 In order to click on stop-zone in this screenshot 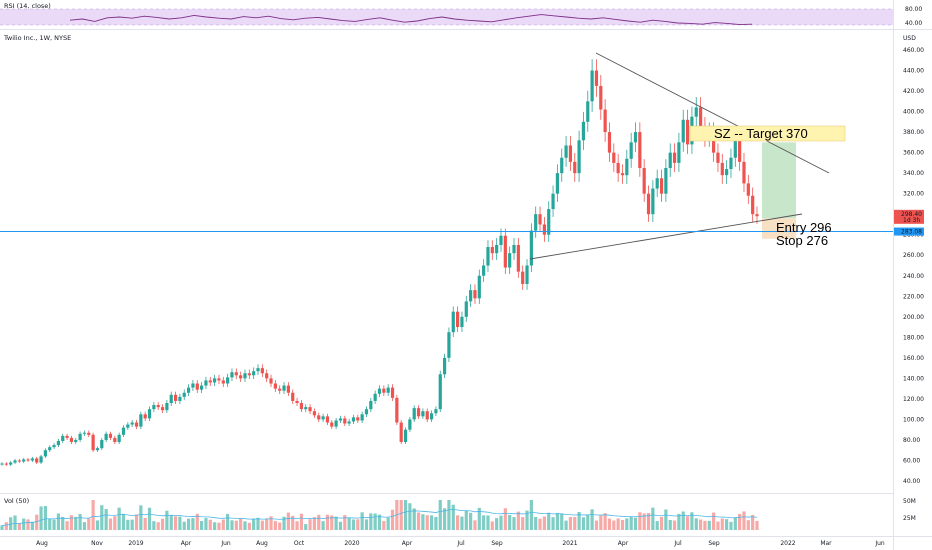, I will do `click(779, 228)`.